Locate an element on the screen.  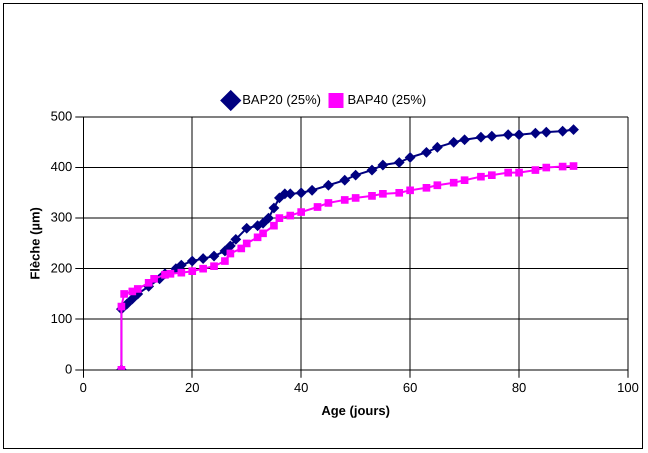
x-tick-label: 80 is located at coordinates (519, 388).